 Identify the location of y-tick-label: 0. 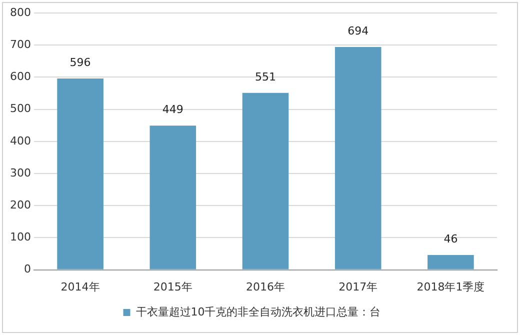
(27, 269).